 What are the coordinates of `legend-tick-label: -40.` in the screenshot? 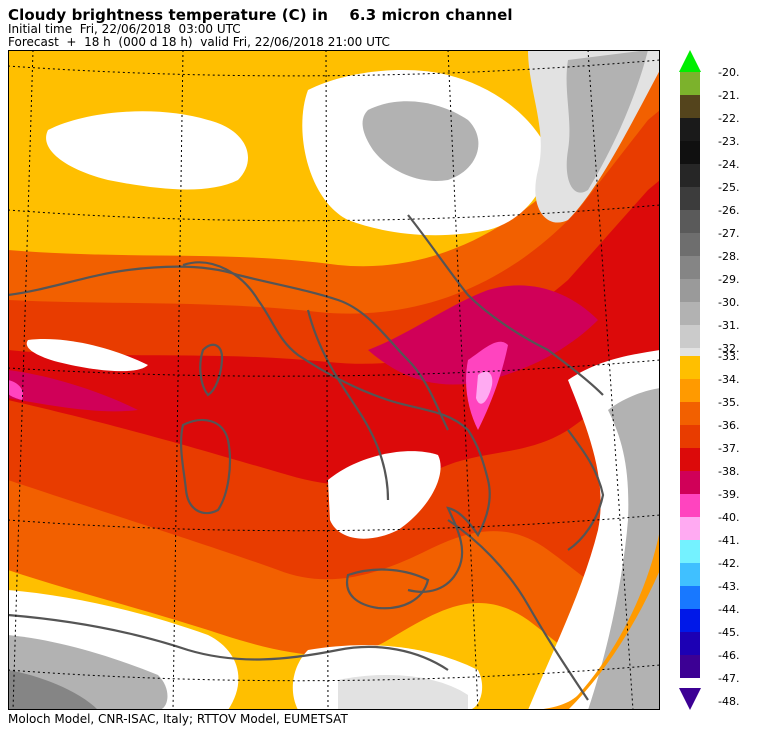 It's located at (729, 517).